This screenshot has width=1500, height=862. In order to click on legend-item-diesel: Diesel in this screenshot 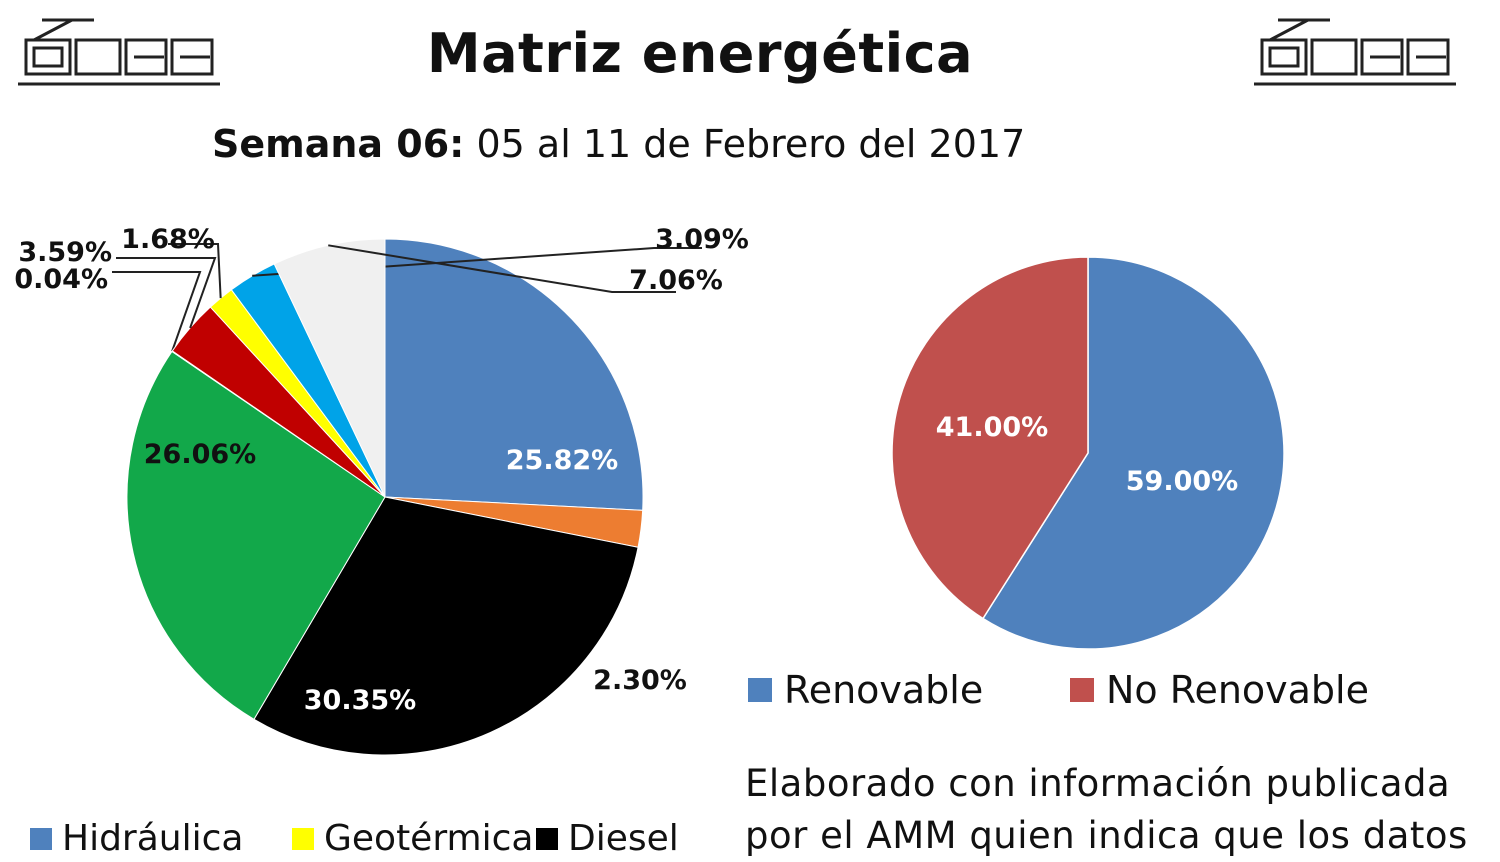, I will do `click(607, 838)`.